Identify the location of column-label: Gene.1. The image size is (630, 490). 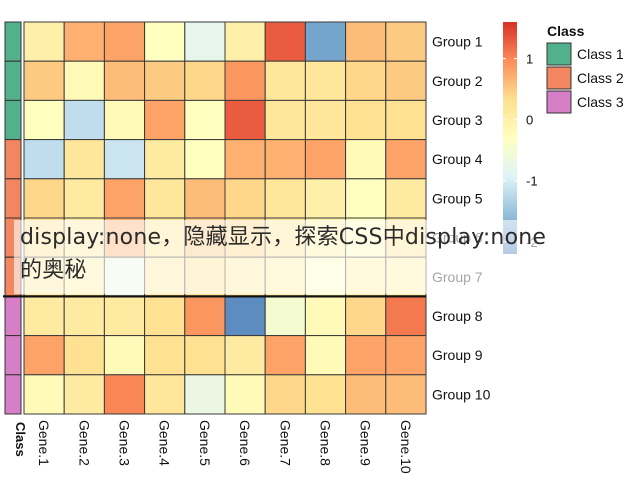
(44, 443).